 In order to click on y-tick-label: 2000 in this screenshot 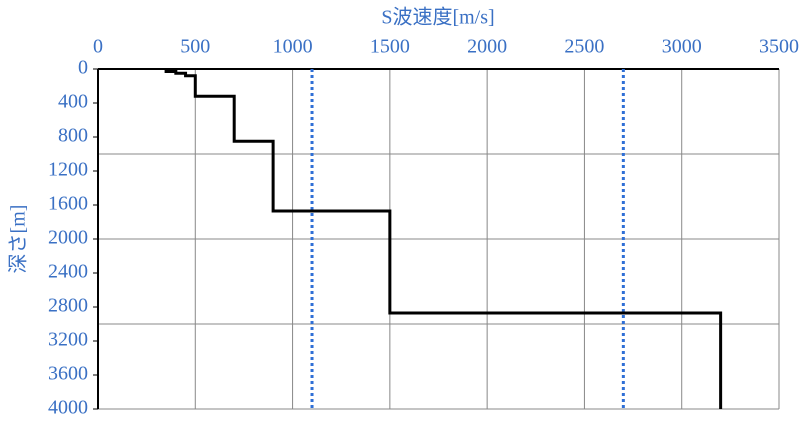, I will do `click(68, 238)`.